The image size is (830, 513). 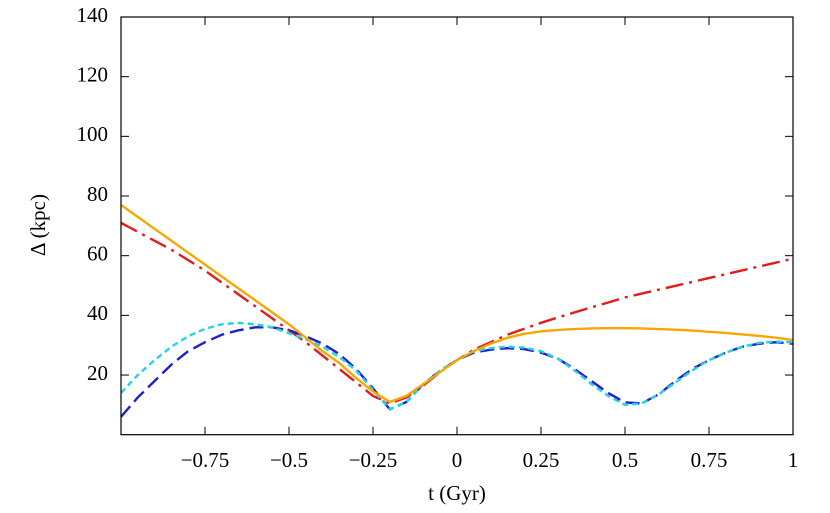 What do you see at coordinates (457, 372) in the screenshot?
I see `series-line` at bounding box center [457, 372].